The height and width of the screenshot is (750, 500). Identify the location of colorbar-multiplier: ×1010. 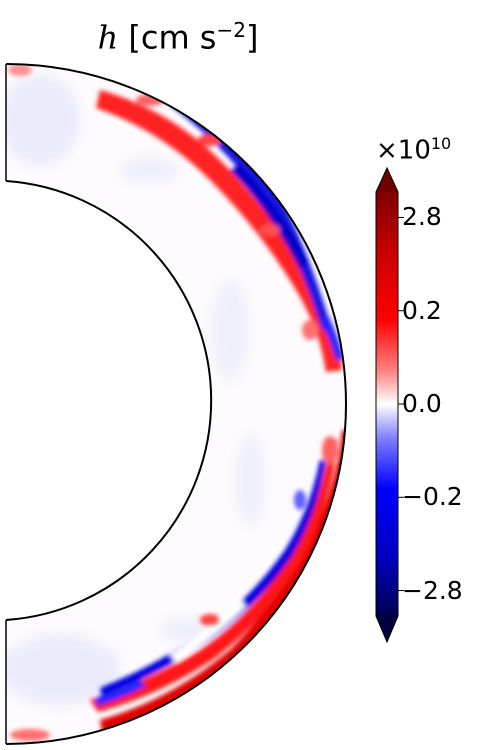
(413, 150).